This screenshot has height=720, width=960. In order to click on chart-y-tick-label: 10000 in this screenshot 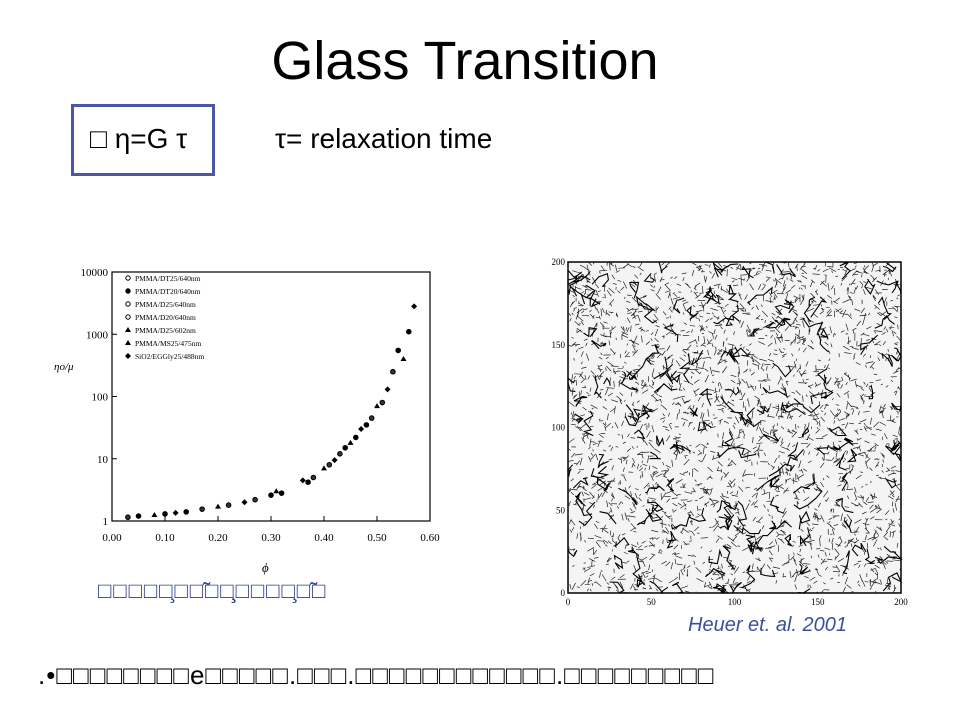, I will do `click(95, 273)`.